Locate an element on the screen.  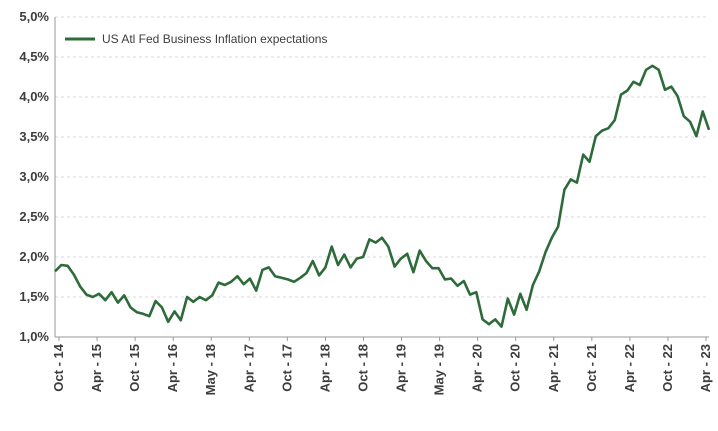
x-tick-label: Oct - 14 is located at coordinates (58, 367).